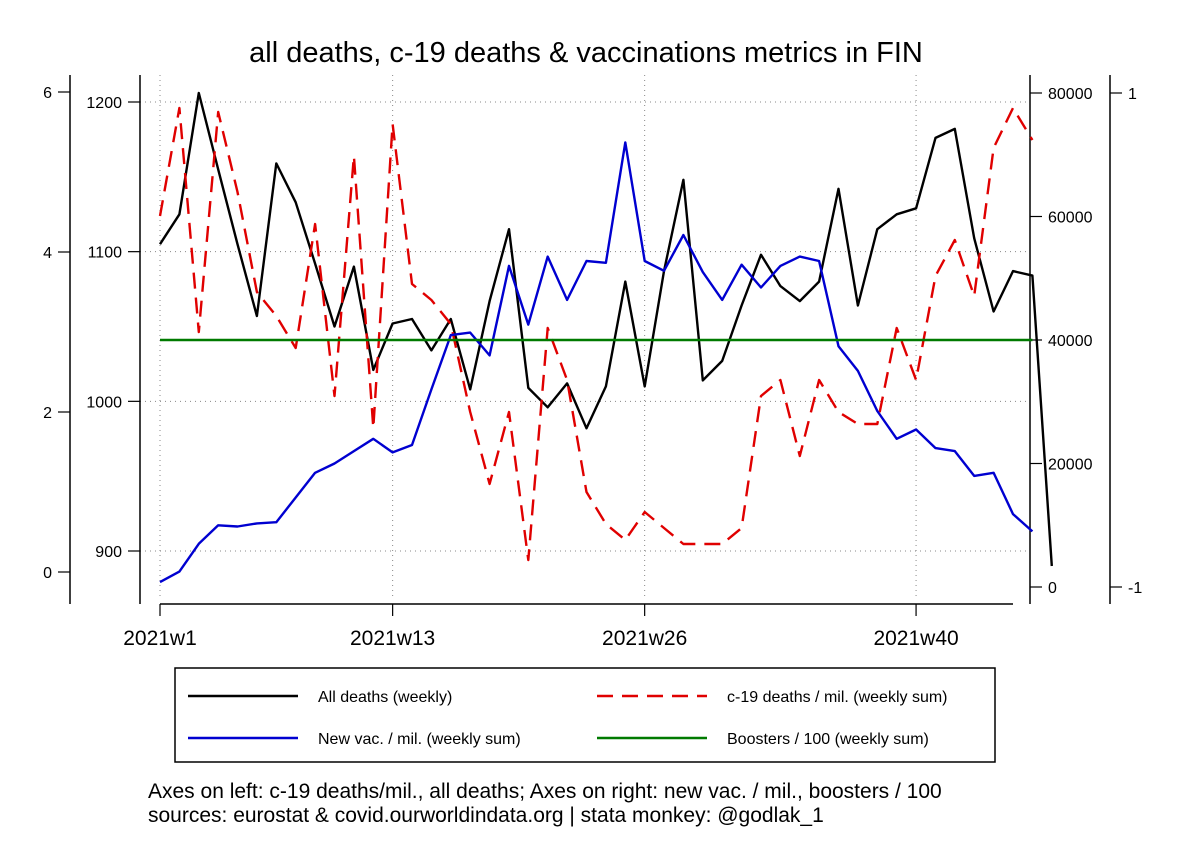 The width and height of the screenshot is (1188, 864). What do you see at coordinates (915, 638) in the screenshot?
I see `x-tick-label: 2021w40` at bounding box center [915, 638].